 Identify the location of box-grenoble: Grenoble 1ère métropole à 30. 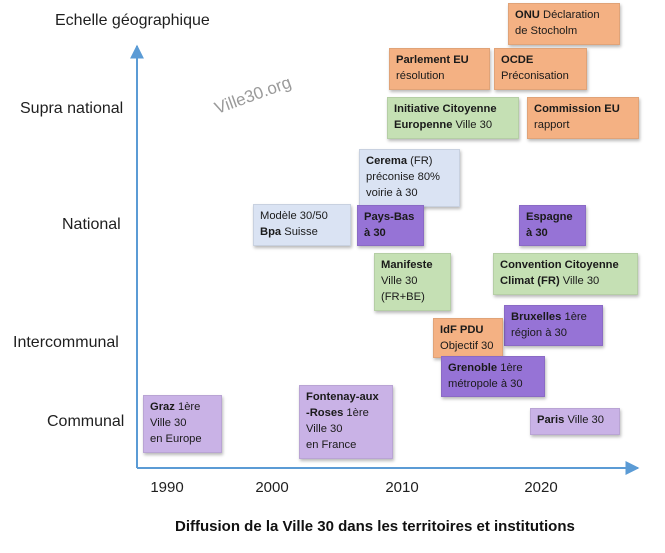
(493, 376).